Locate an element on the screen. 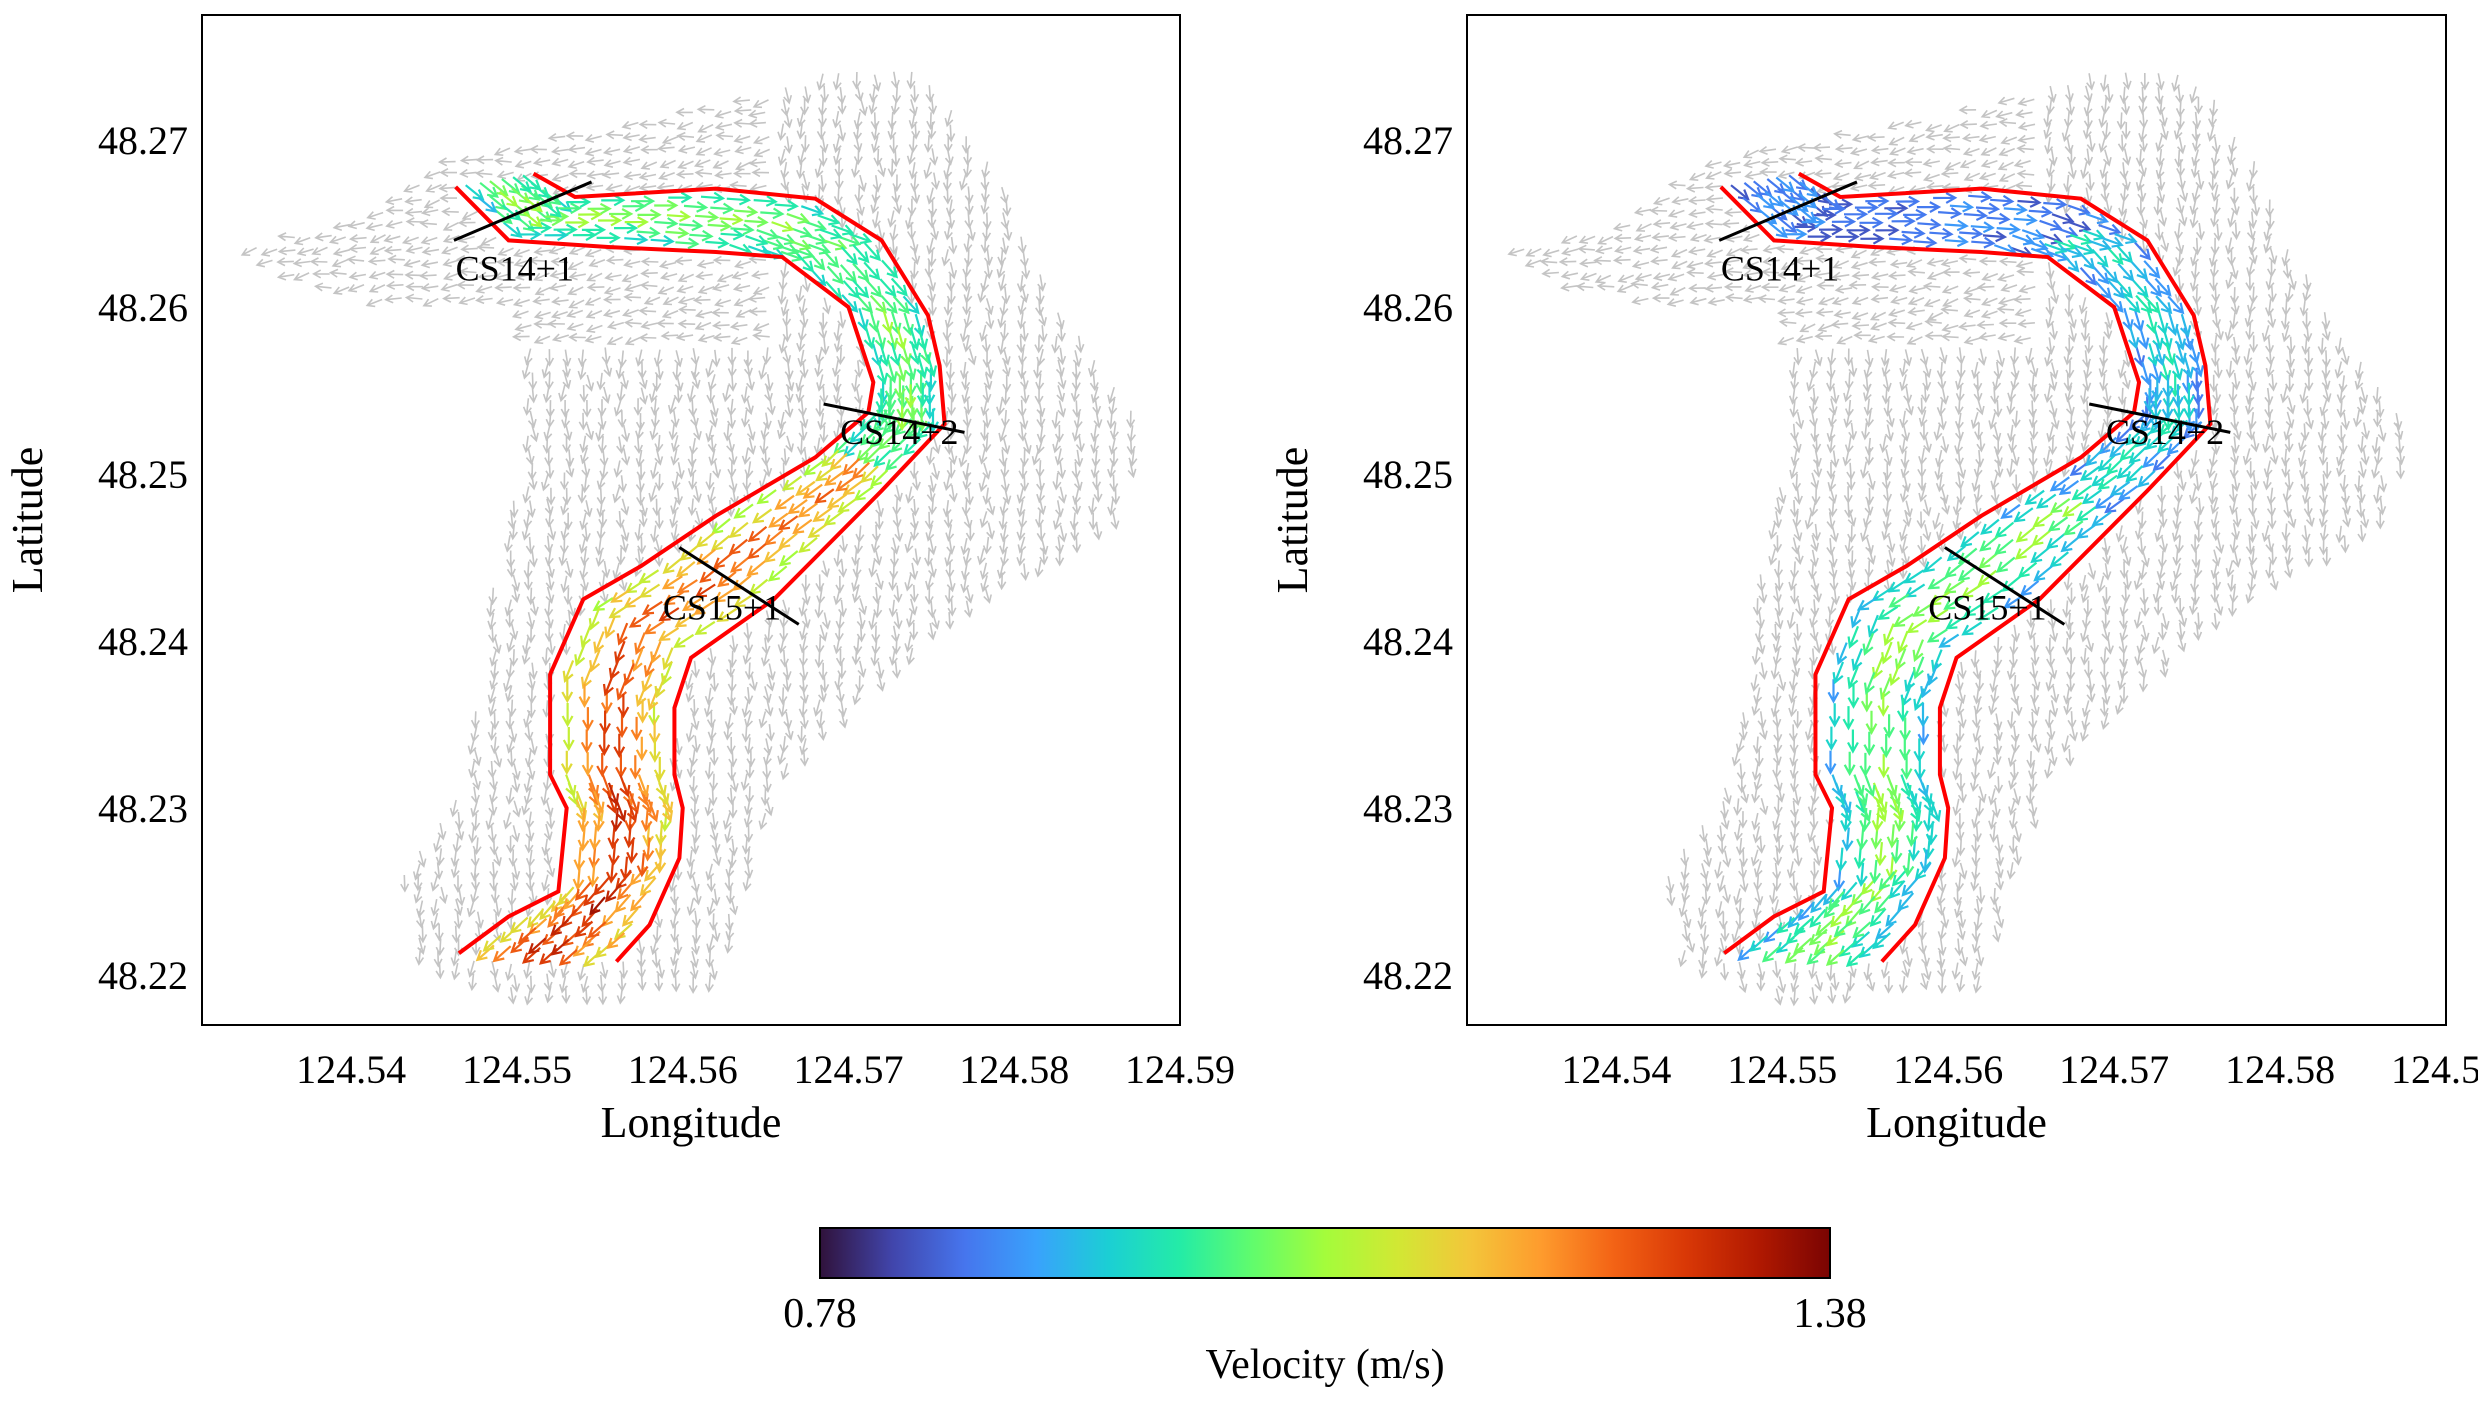 The height and width of the screenshot is (1411, 2478). colorbar-min-label: 0.78 is located at coordinates (820, 1314).